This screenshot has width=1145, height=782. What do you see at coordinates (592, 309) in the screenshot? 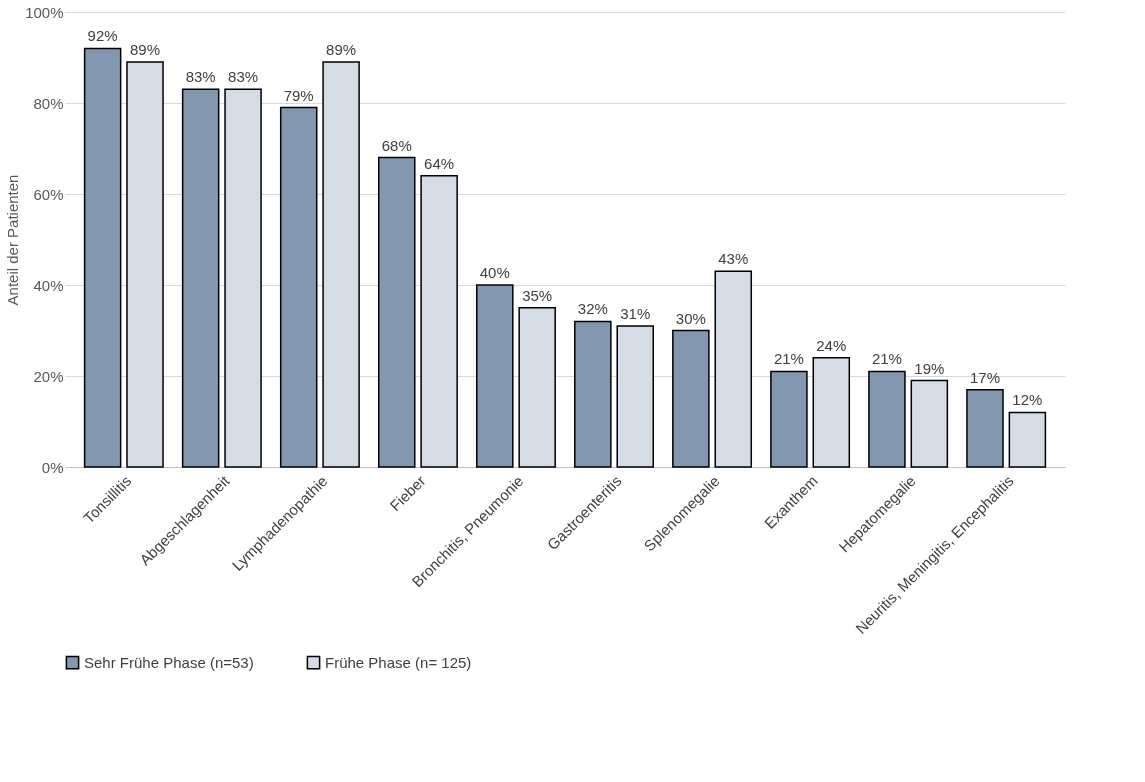
I see `data-label: 32%` at bounding box center [592, 309].